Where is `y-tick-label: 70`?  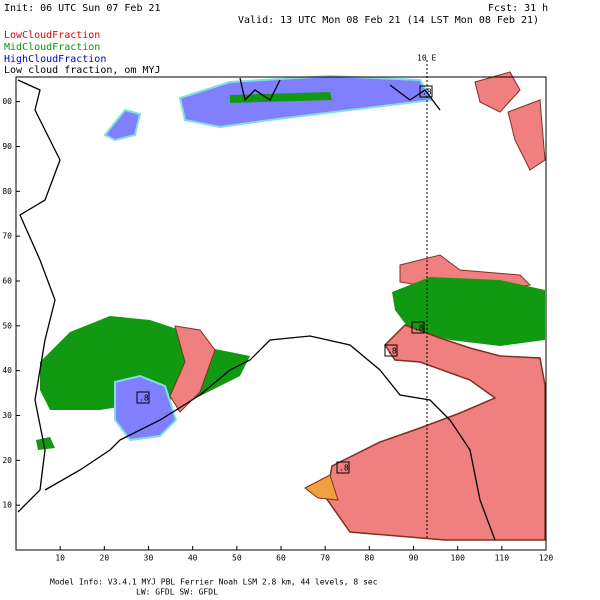 y-tick-label: 70 is located at coordinates (7, 236).